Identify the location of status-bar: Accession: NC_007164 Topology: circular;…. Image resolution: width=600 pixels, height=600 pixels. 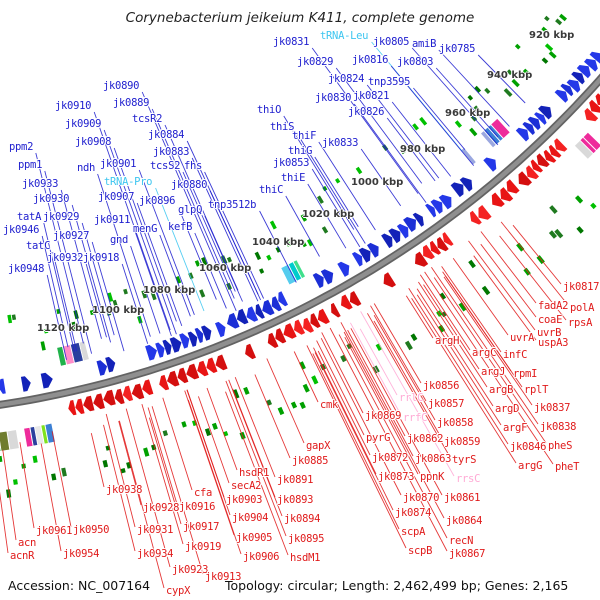
(300, 587).